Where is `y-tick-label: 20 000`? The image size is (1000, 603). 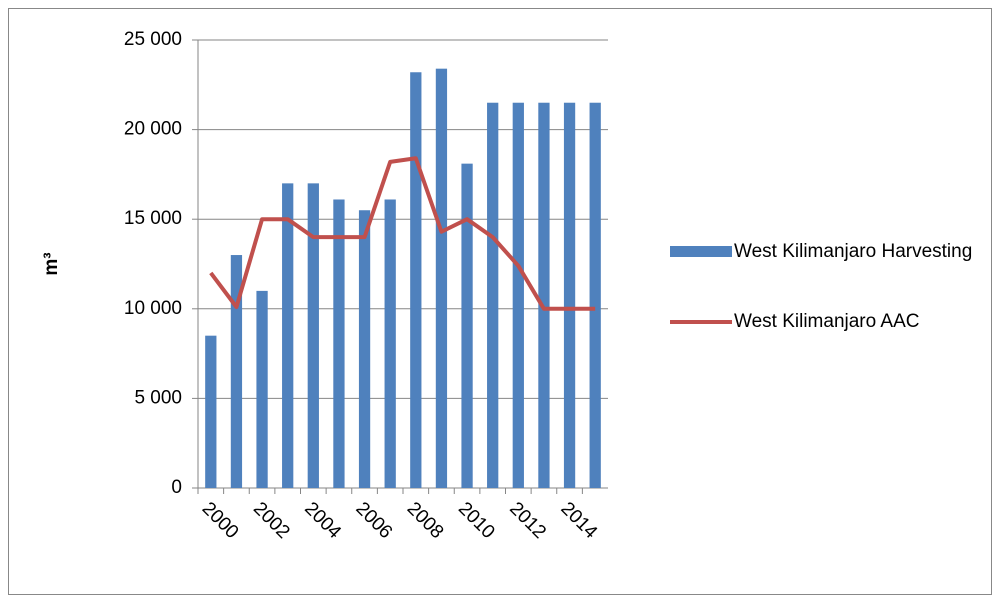
y-tick-label: 20 000 is located at coordinates (153, 129).